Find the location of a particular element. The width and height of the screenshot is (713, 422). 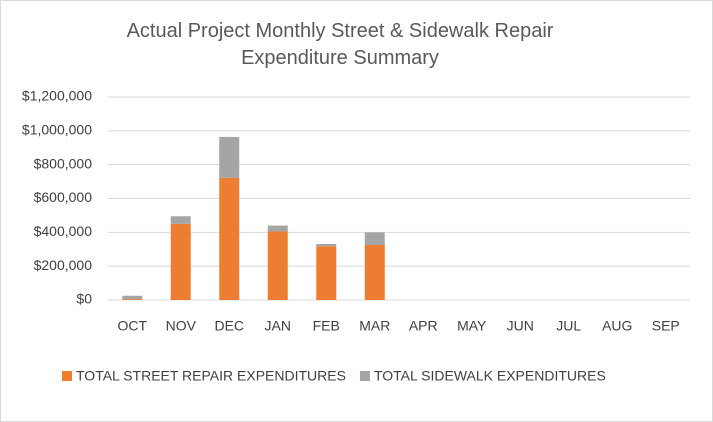

y-tick-label: $800,000 is located at coordinates (63, 163).